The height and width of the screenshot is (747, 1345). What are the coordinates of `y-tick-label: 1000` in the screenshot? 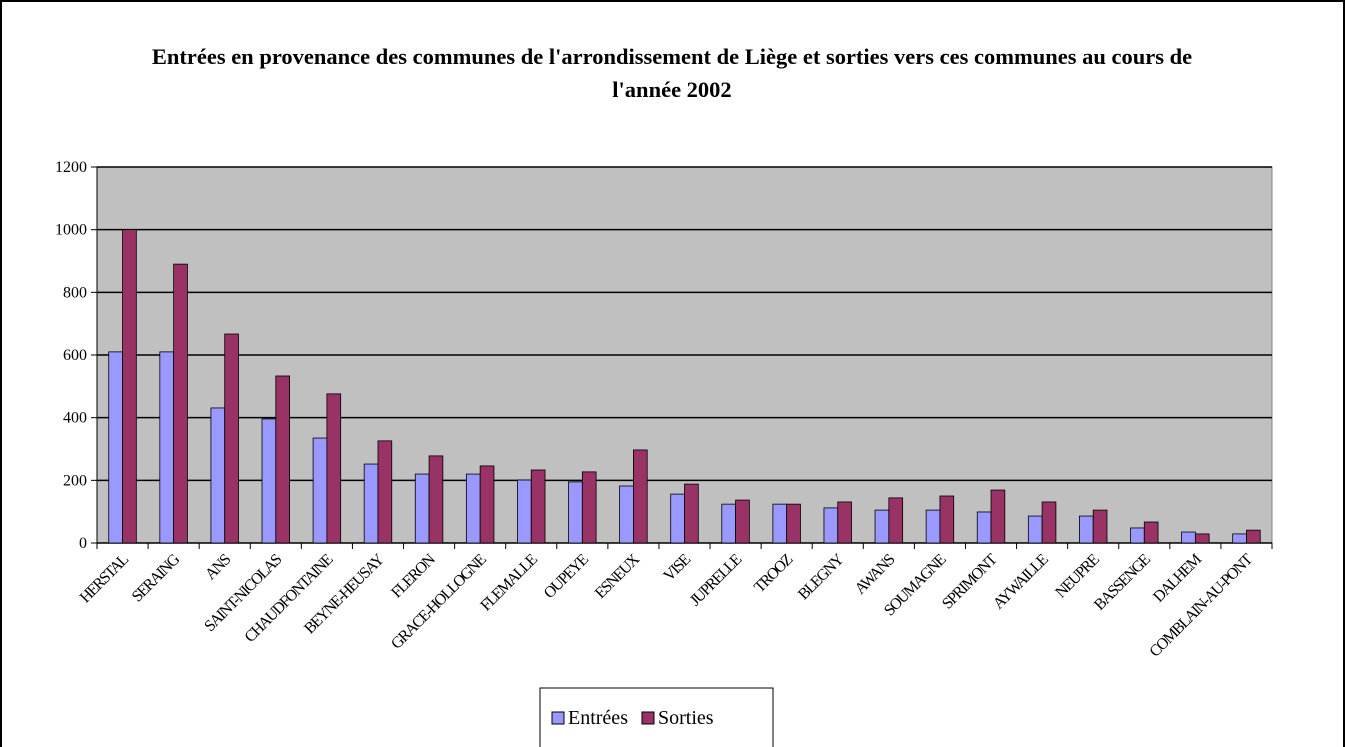 It's located at (71, 230).